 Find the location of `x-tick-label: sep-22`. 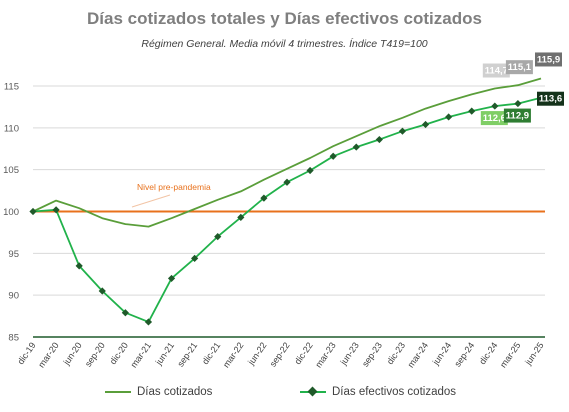

x-tick-label: sep-22 is located at coordinates (280, 354).